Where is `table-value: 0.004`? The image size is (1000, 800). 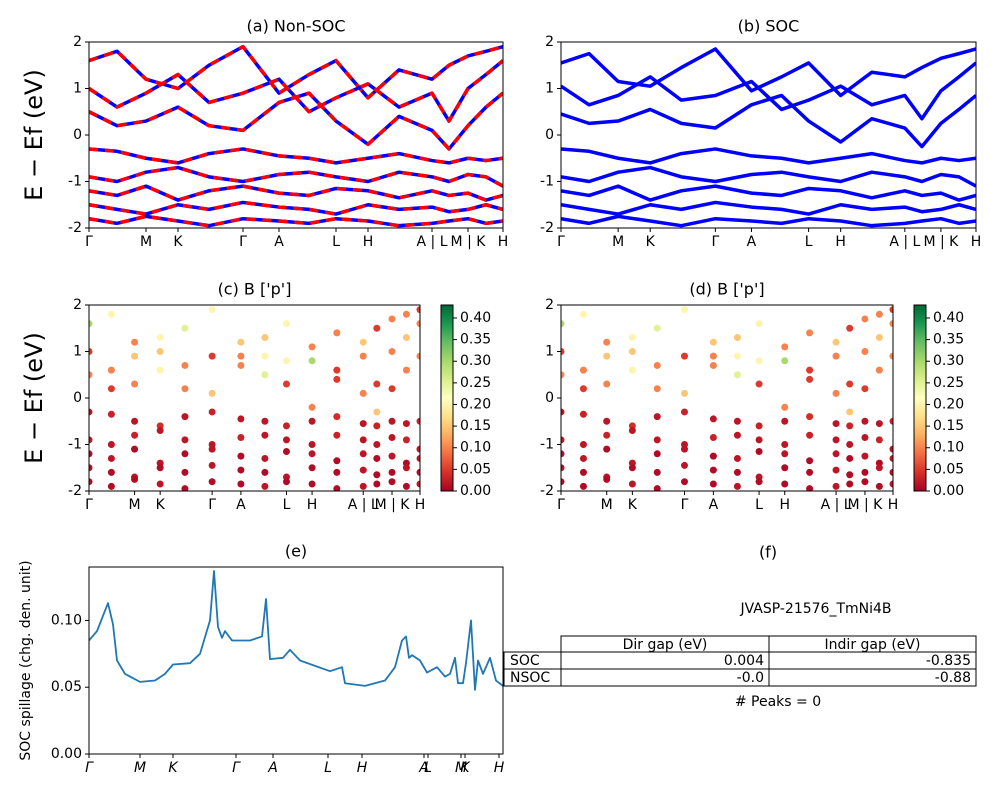 table-value: 0.004 is located at coordinates (744, 661).